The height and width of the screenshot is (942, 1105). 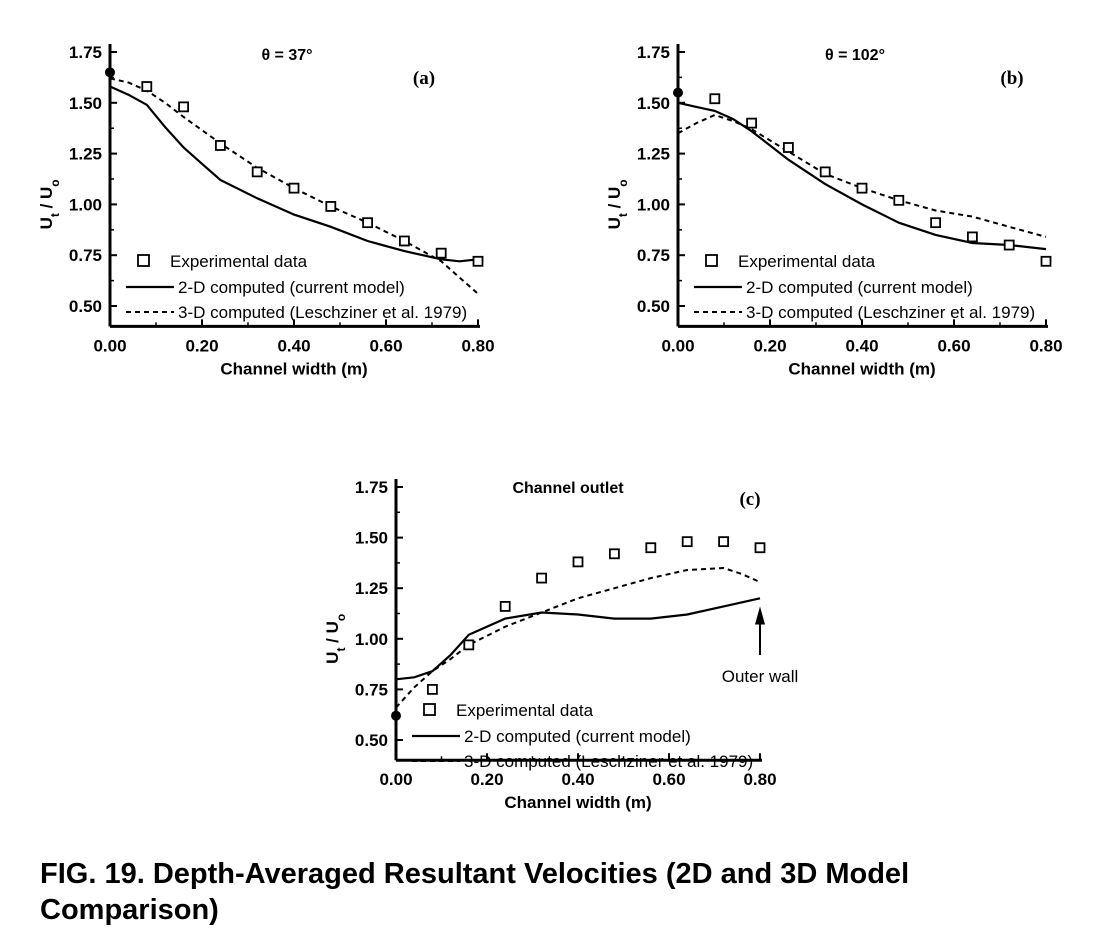 What do you see at coordinates (760, 615) in the screenshot?
I see `outer-wall-arrow-head` at bounding box center [760, 615].